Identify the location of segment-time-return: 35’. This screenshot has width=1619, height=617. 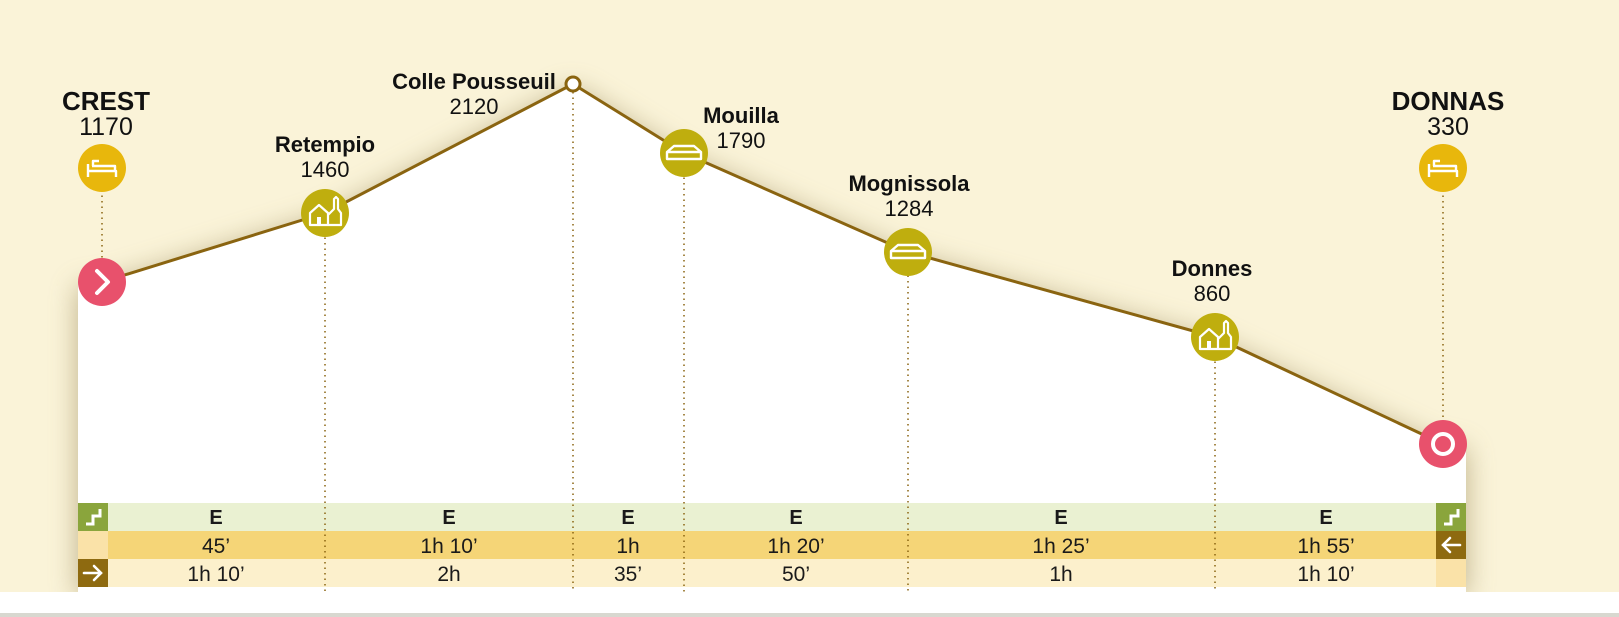
(628, 574).